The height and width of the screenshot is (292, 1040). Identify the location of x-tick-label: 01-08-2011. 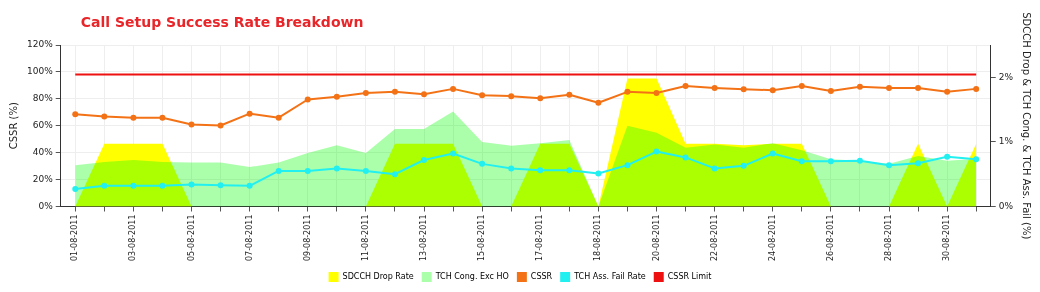
(75, 238).